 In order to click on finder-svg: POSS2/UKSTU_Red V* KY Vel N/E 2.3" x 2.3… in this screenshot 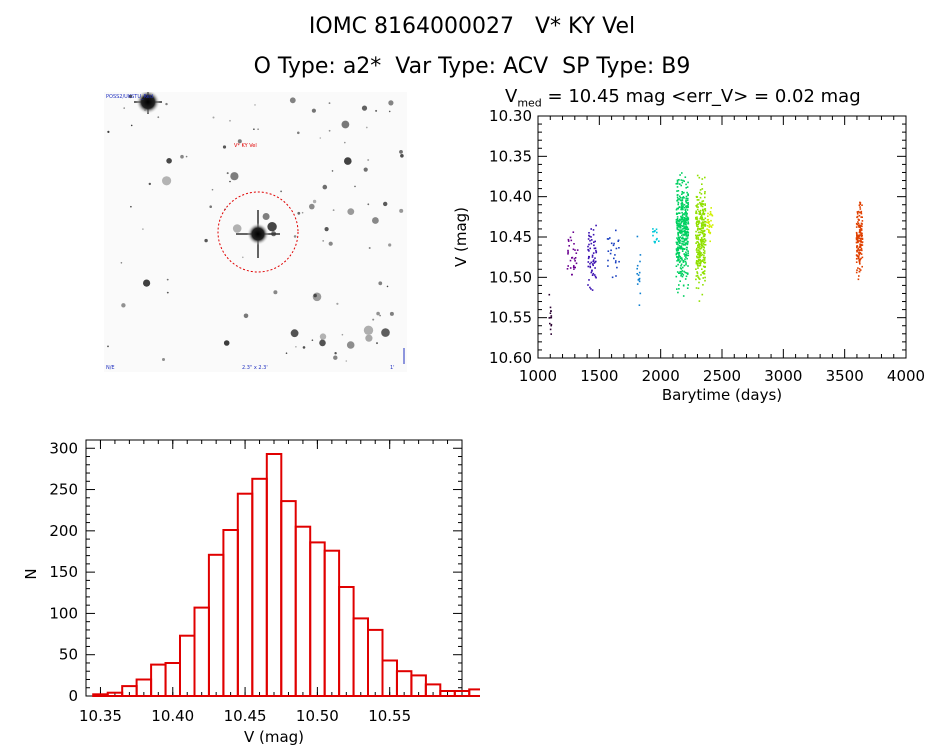, I will do `click(255, 230)`.